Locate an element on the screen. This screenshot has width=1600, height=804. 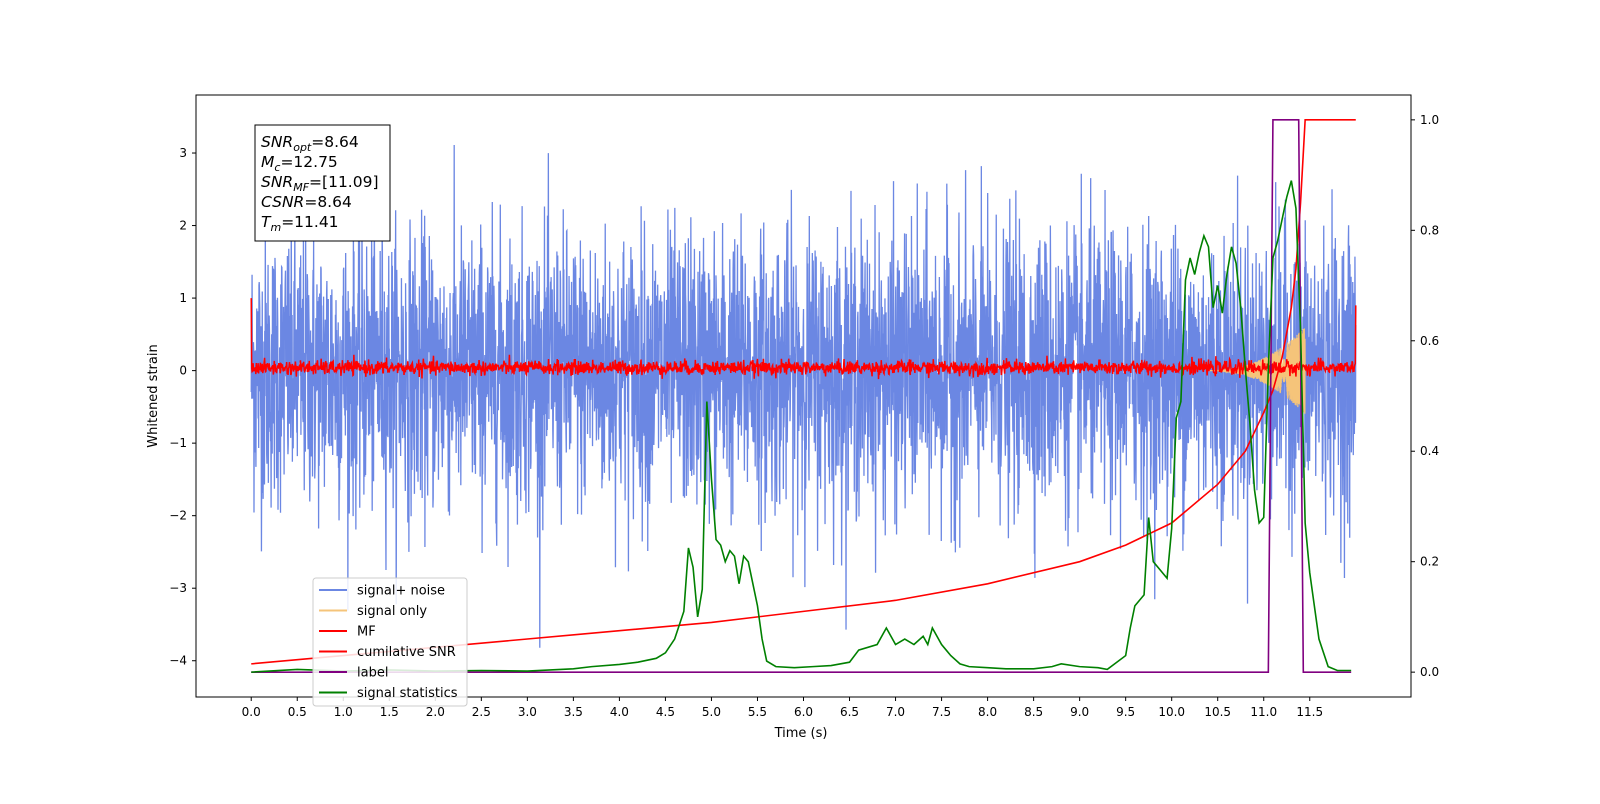
y-left-tick-label: −1 is located at coordinates (178, 443).